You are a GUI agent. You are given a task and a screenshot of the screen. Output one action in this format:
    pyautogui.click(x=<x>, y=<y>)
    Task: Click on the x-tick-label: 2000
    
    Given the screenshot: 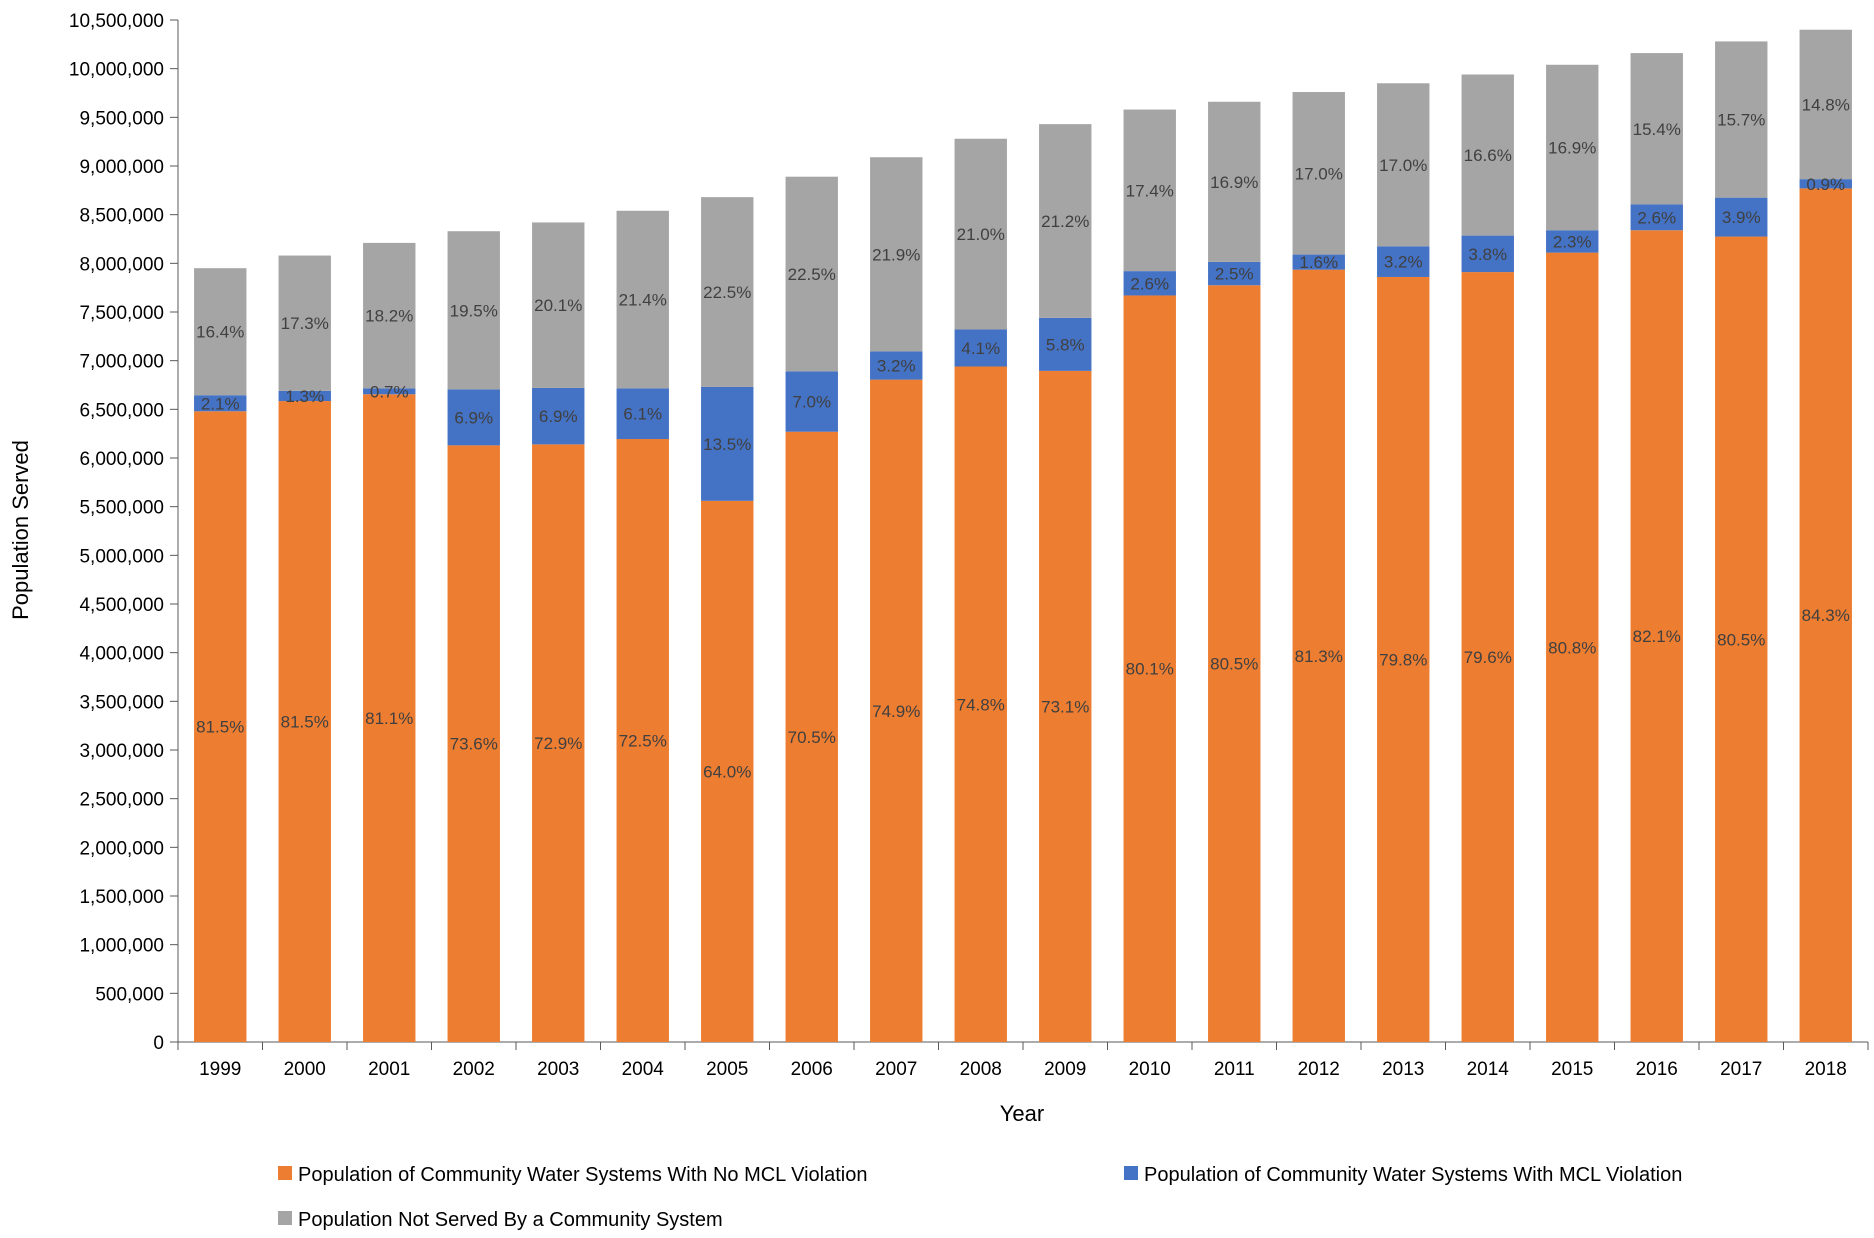 What is the action you would take?
    pyautogui.click(x=305, y=1069)
    